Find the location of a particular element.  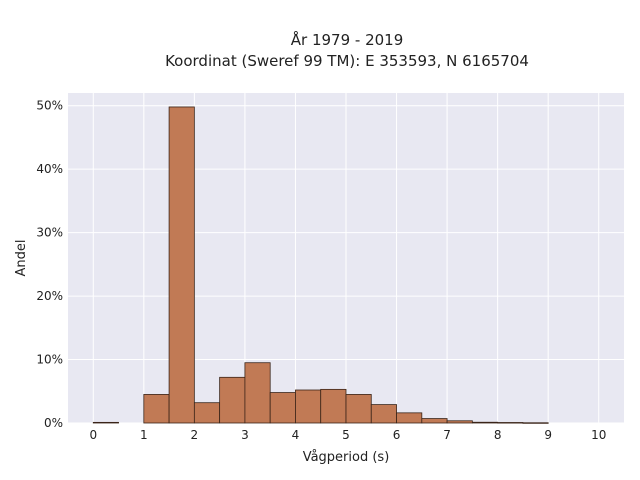

x-tick-label: 2 is located at coordinates (195, 435).